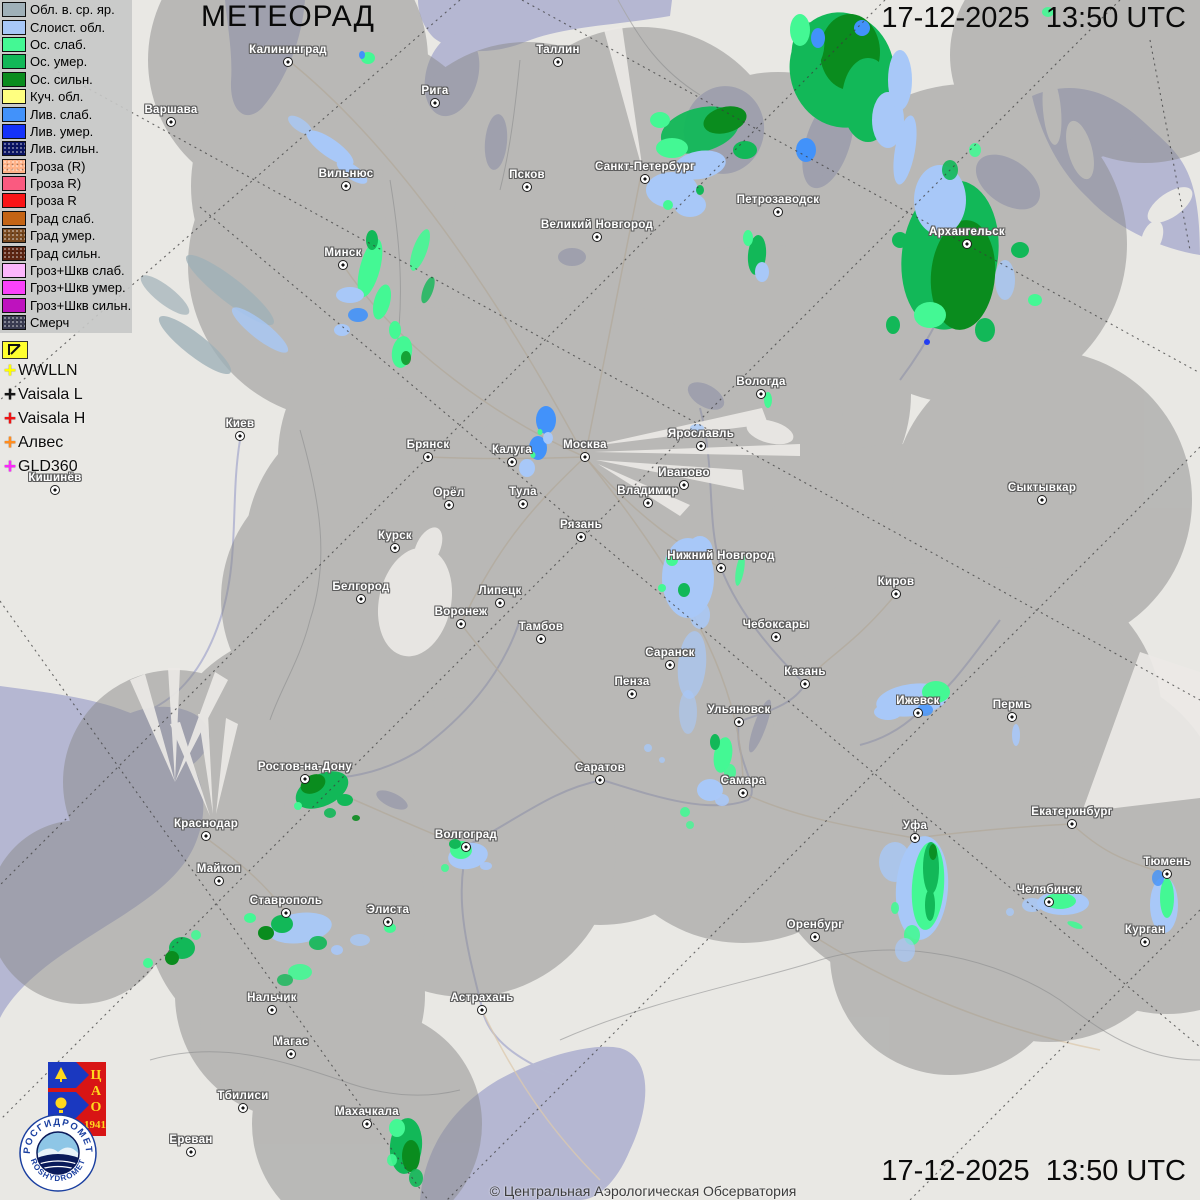  I want to click on legend-item-label: Ос. слаб., so click(58, 44).